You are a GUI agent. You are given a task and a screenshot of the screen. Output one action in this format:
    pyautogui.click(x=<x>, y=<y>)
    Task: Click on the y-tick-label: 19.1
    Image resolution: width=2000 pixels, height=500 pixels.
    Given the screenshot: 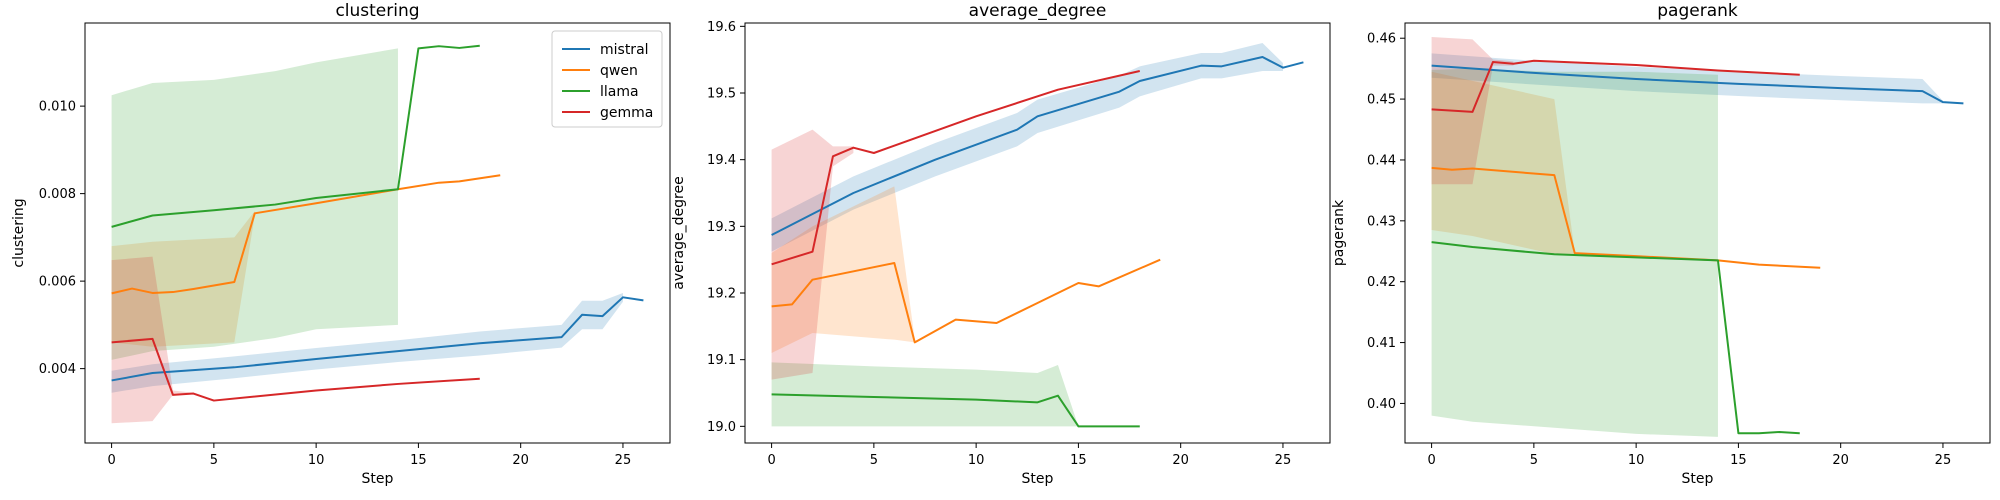 What is the action you would take?
    pyautogui.click(x=721, y=360)
    